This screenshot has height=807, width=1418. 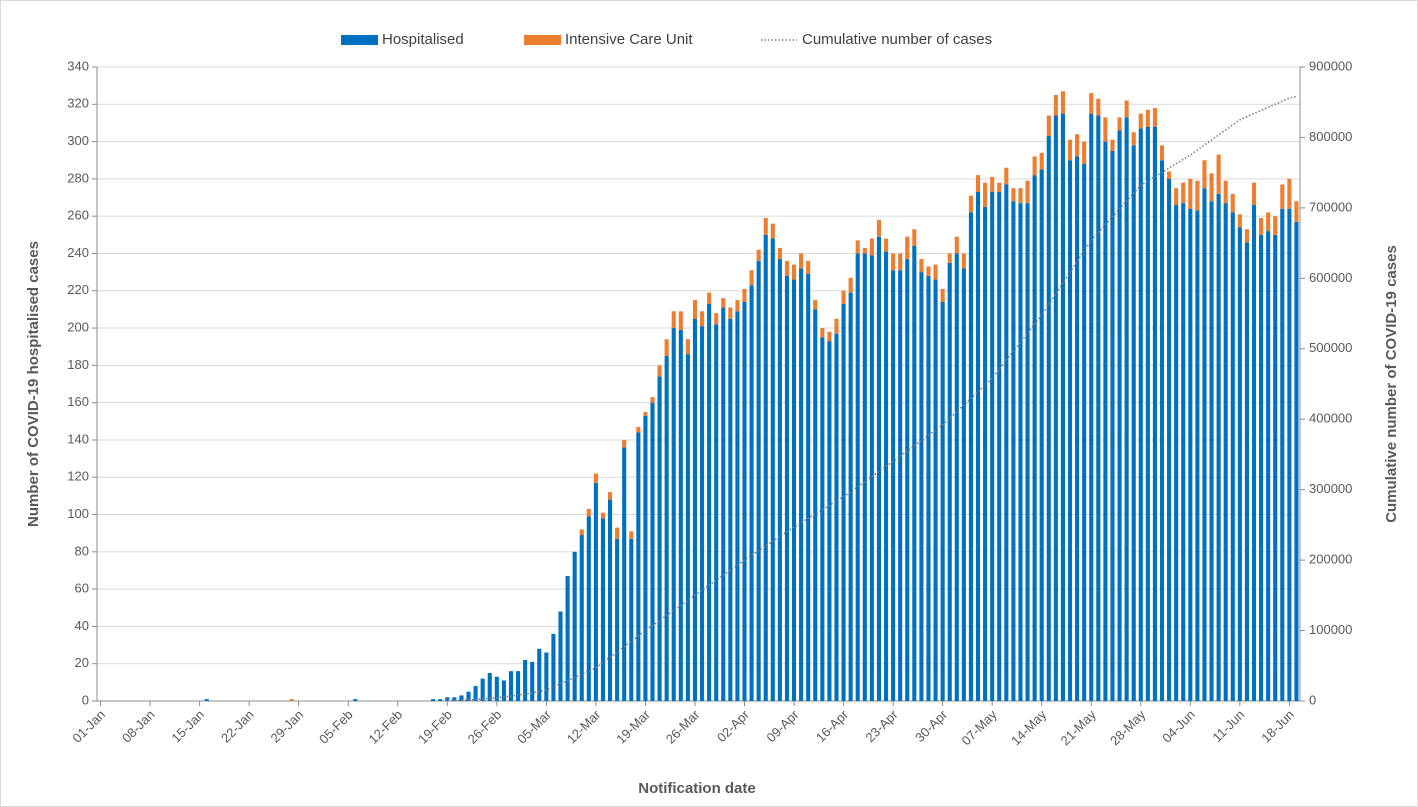 I want to click on y2-tick-label: 700000, so click(x=1330, y=206).